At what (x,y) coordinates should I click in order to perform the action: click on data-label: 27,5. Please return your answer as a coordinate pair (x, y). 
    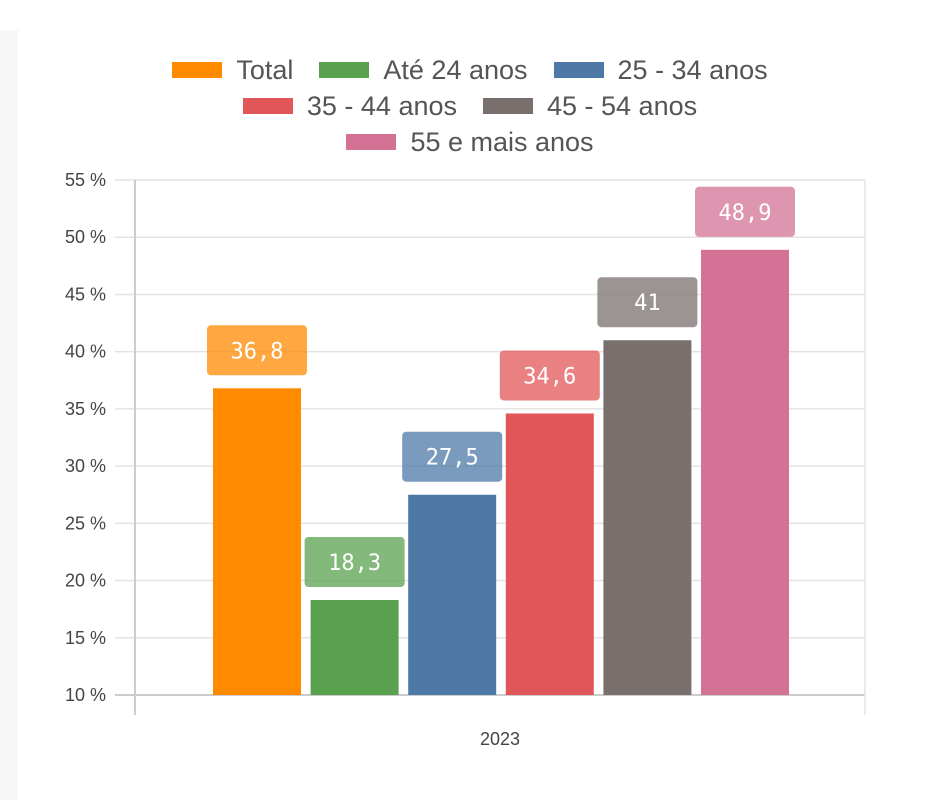
    Looking at the image, I should click on (452, 458).